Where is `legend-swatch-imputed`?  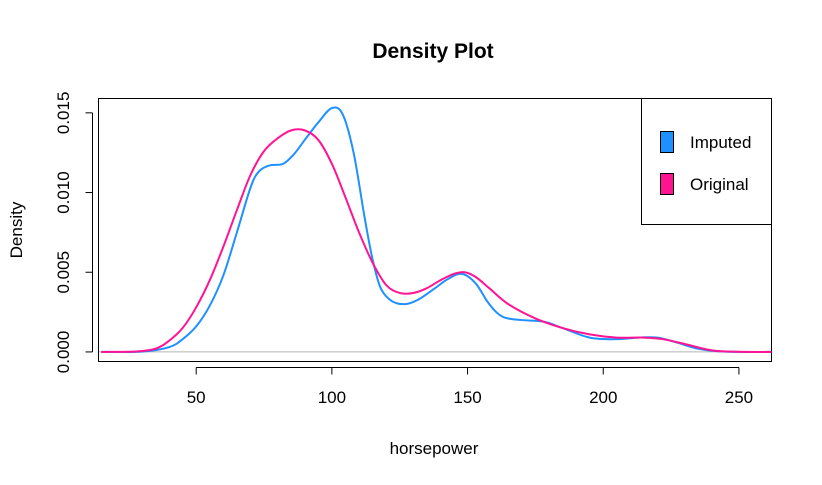 legend-swatch-imputed is located at coordinates (667, 142).